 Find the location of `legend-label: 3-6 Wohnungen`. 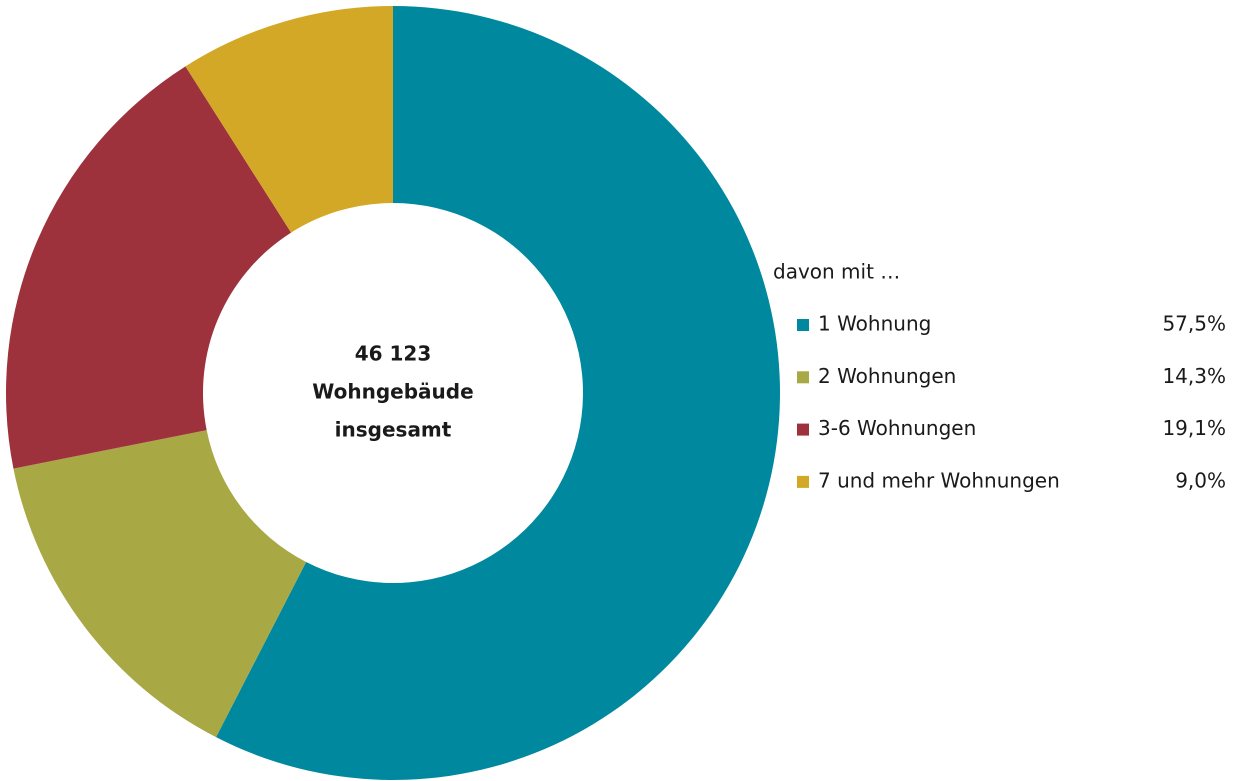

legend-label: 3-6 Wohnungen is located at coordinates (897, 428).